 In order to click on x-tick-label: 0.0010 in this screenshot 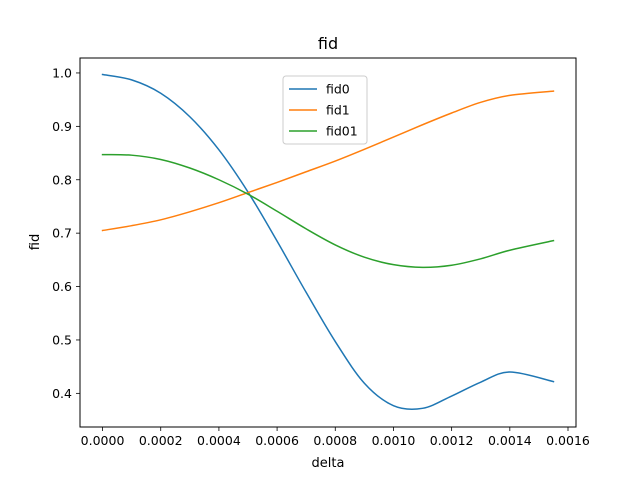, I will do `click(394, 440)`.